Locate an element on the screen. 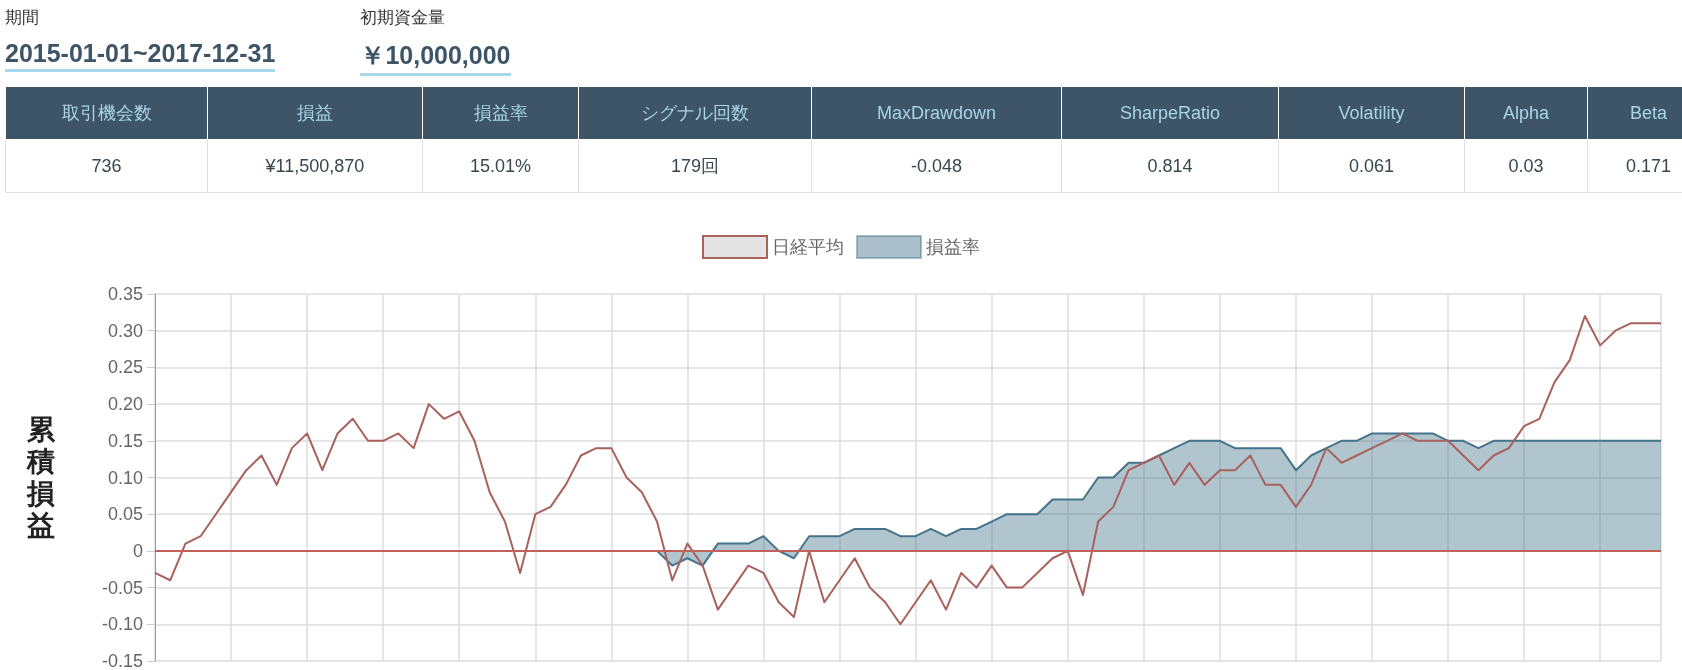 The width and height of the screenshot is (1682, 670). y-tick-label: 0.25 is located at coordinates (125, 367).